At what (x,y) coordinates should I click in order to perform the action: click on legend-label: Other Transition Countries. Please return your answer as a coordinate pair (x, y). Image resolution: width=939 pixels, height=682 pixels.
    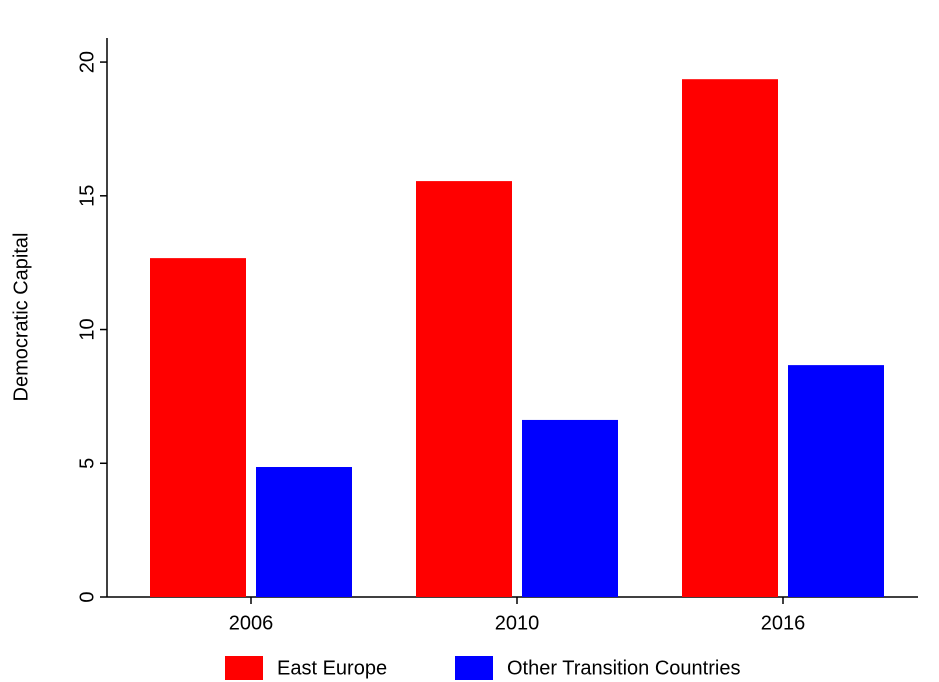
    Looking at the image, I should click on (623, 668).